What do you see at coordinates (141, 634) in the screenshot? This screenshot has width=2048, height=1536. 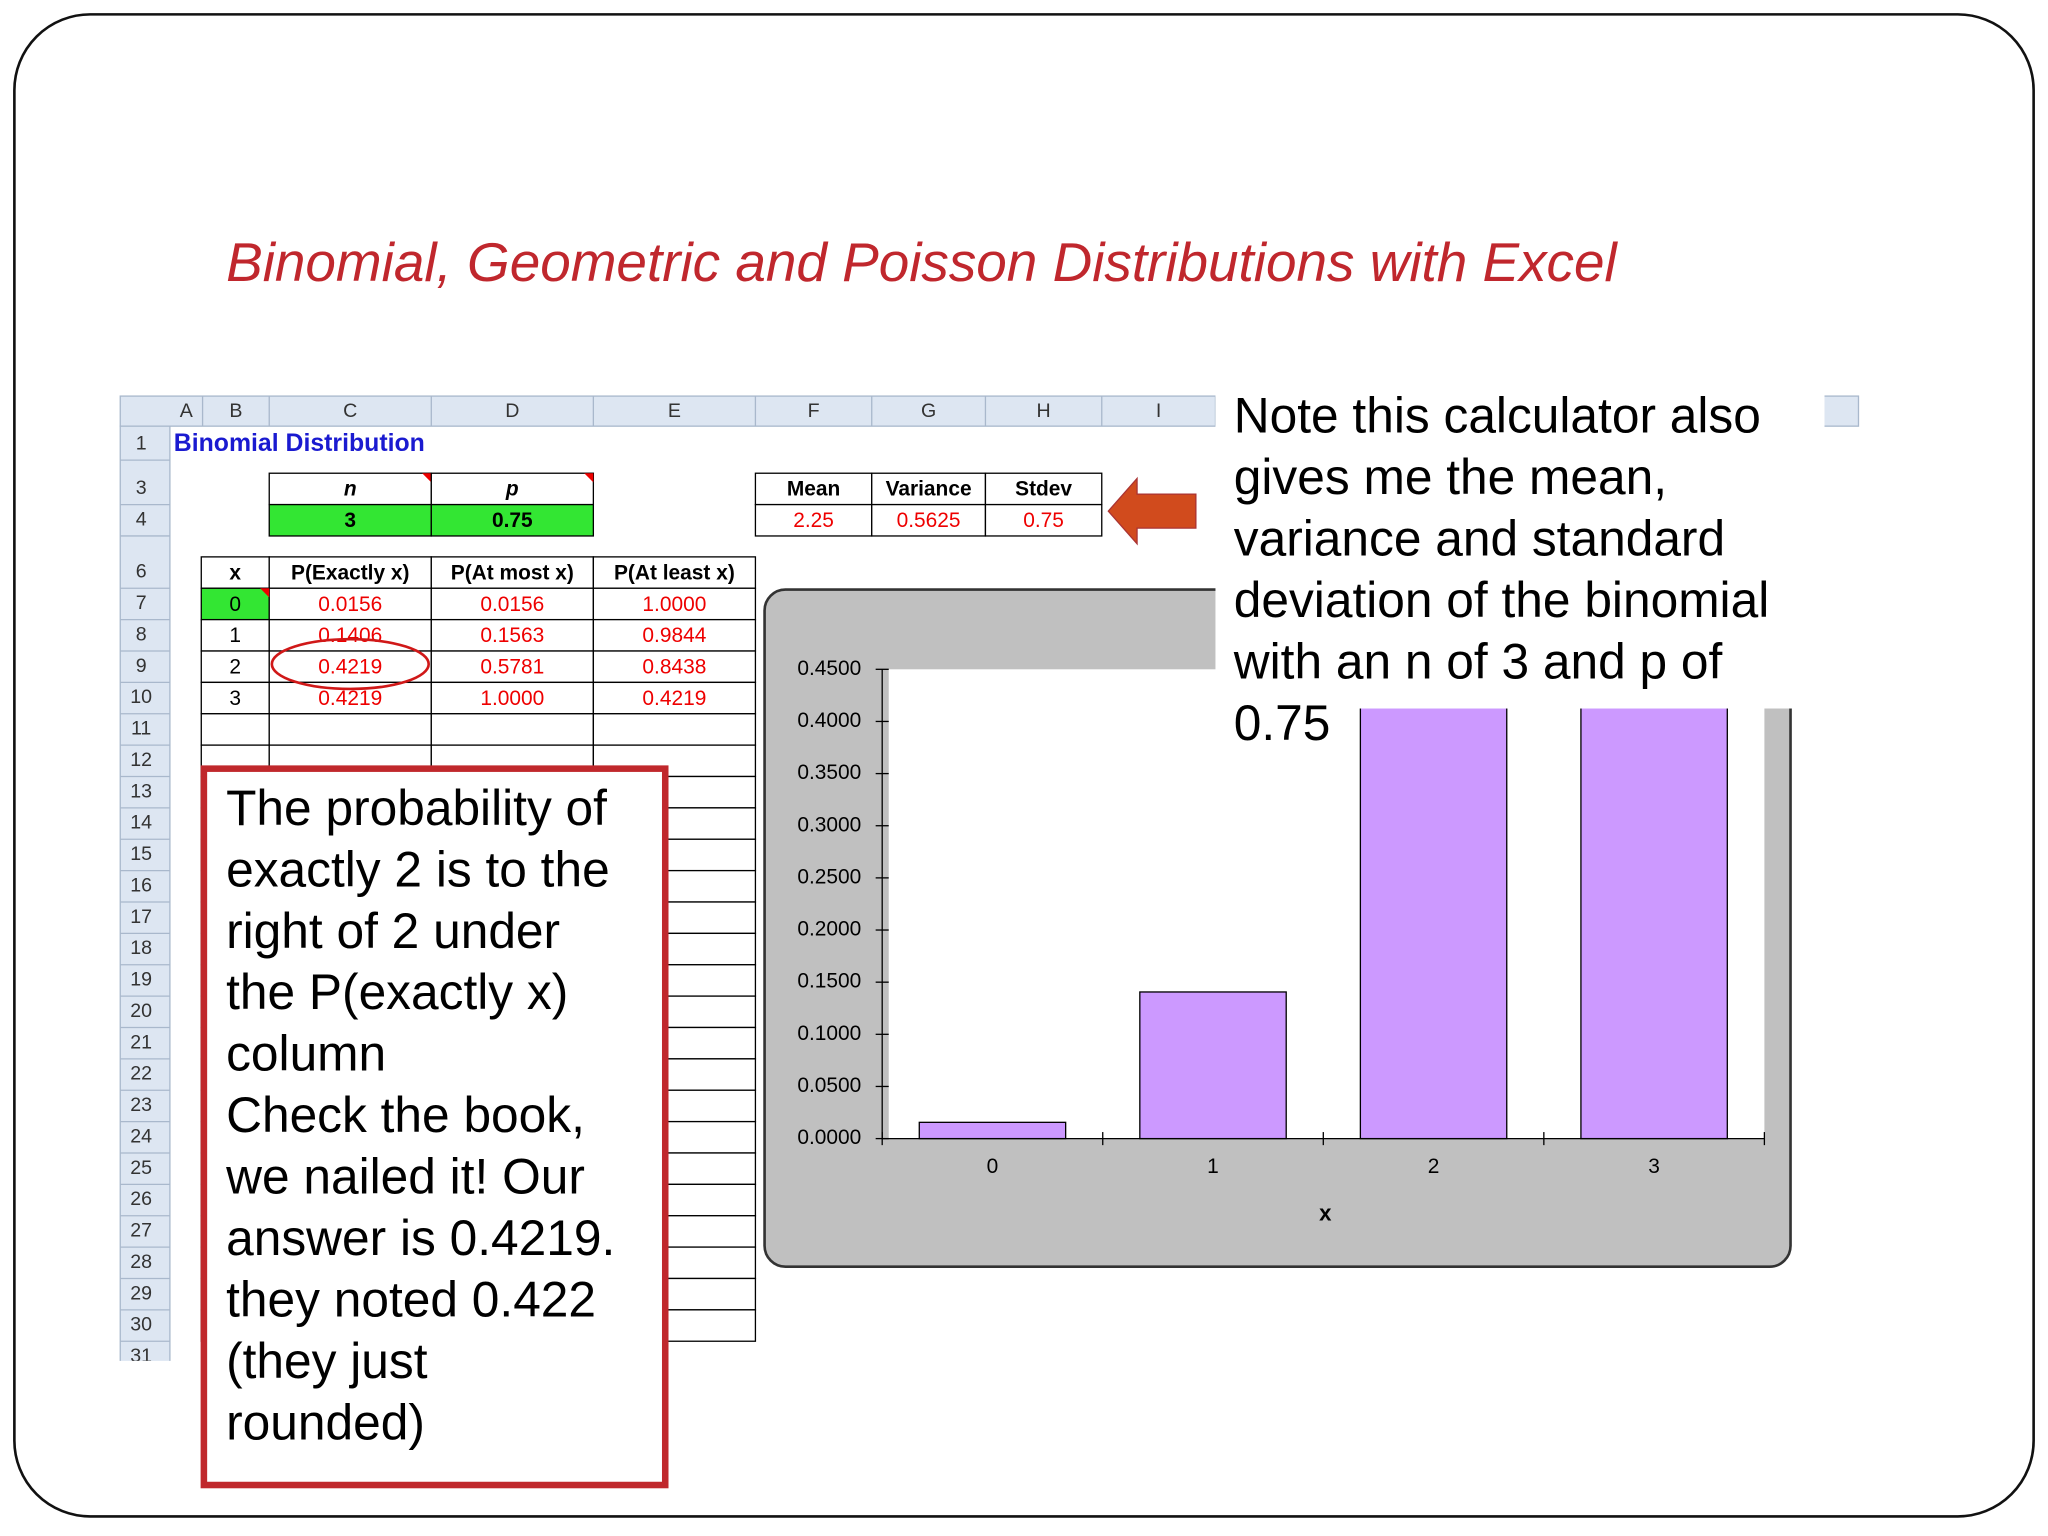 I see `row-header: 8` at bounding box center [141, 634].